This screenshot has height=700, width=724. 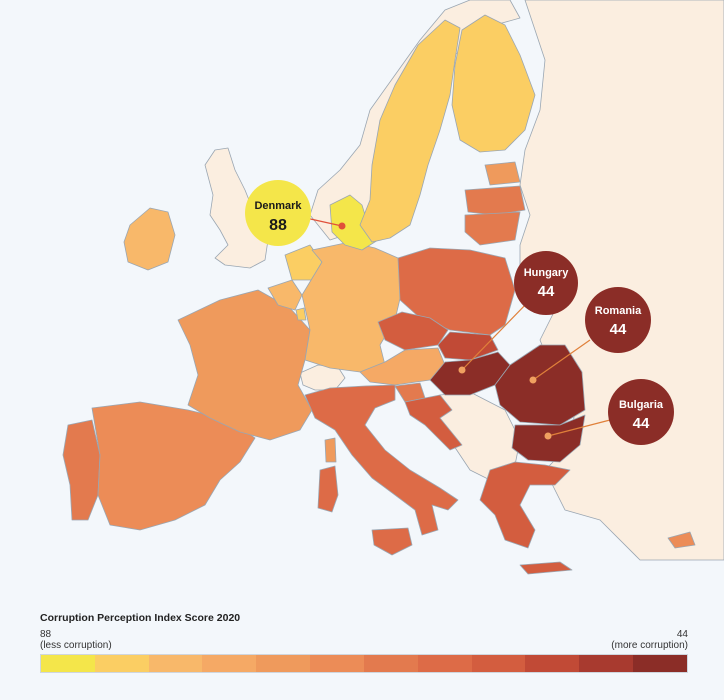 I want to click on leader-bulgaria, so click(x=579, y=428).